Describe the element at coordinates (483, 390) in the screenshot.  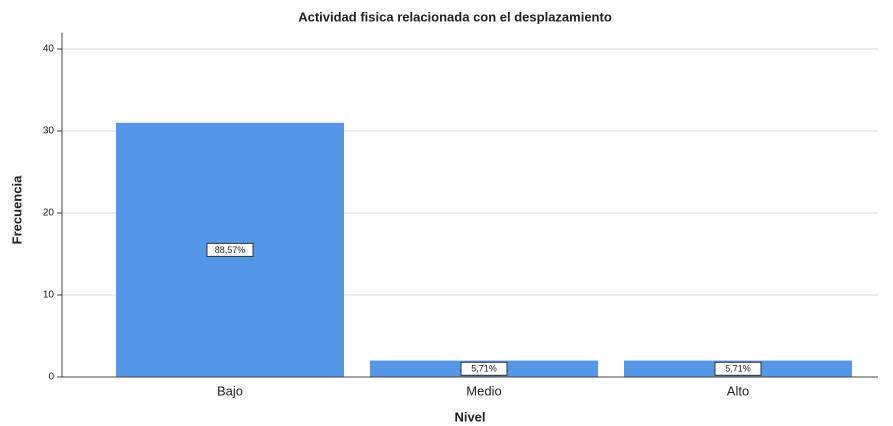
I see `x-tick-label: Medio` at that location.